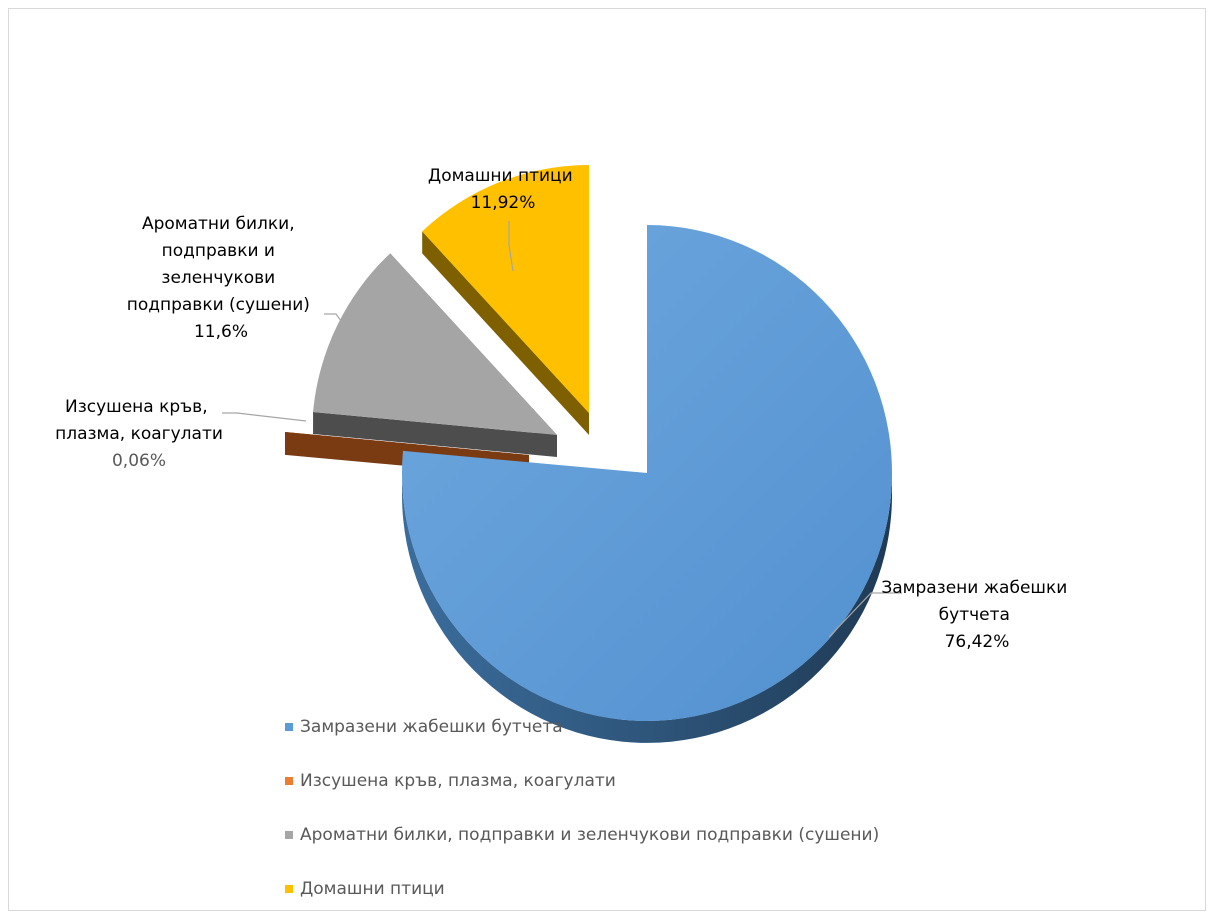 This screenshot has height=915, width=1208. Describe the element at coordinates (289, 889) in the screenshot. I see `legend-swatch-poultry` at that location.